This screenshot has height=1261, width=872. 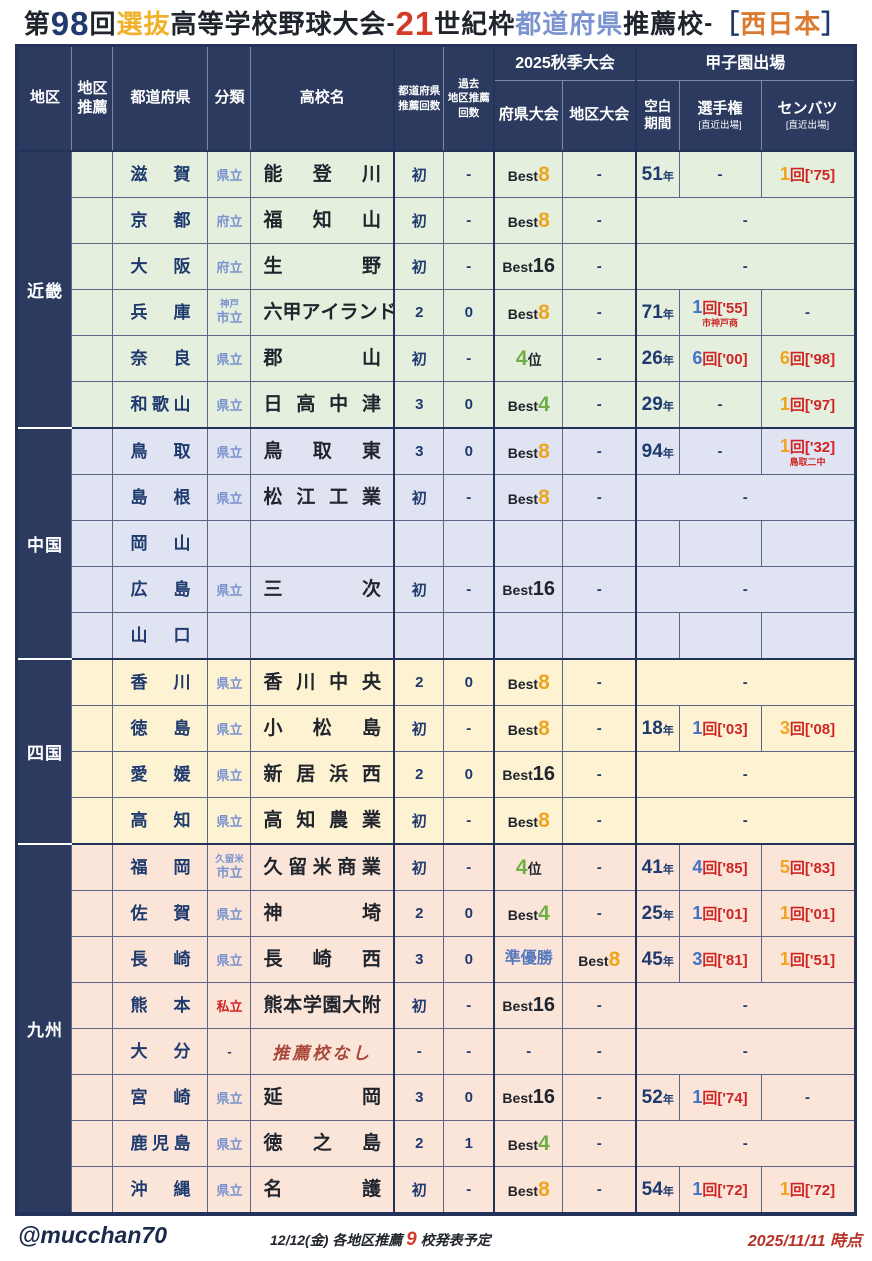 I want to click on category-cell: 神戸 市立, so click(x=229, y=313).